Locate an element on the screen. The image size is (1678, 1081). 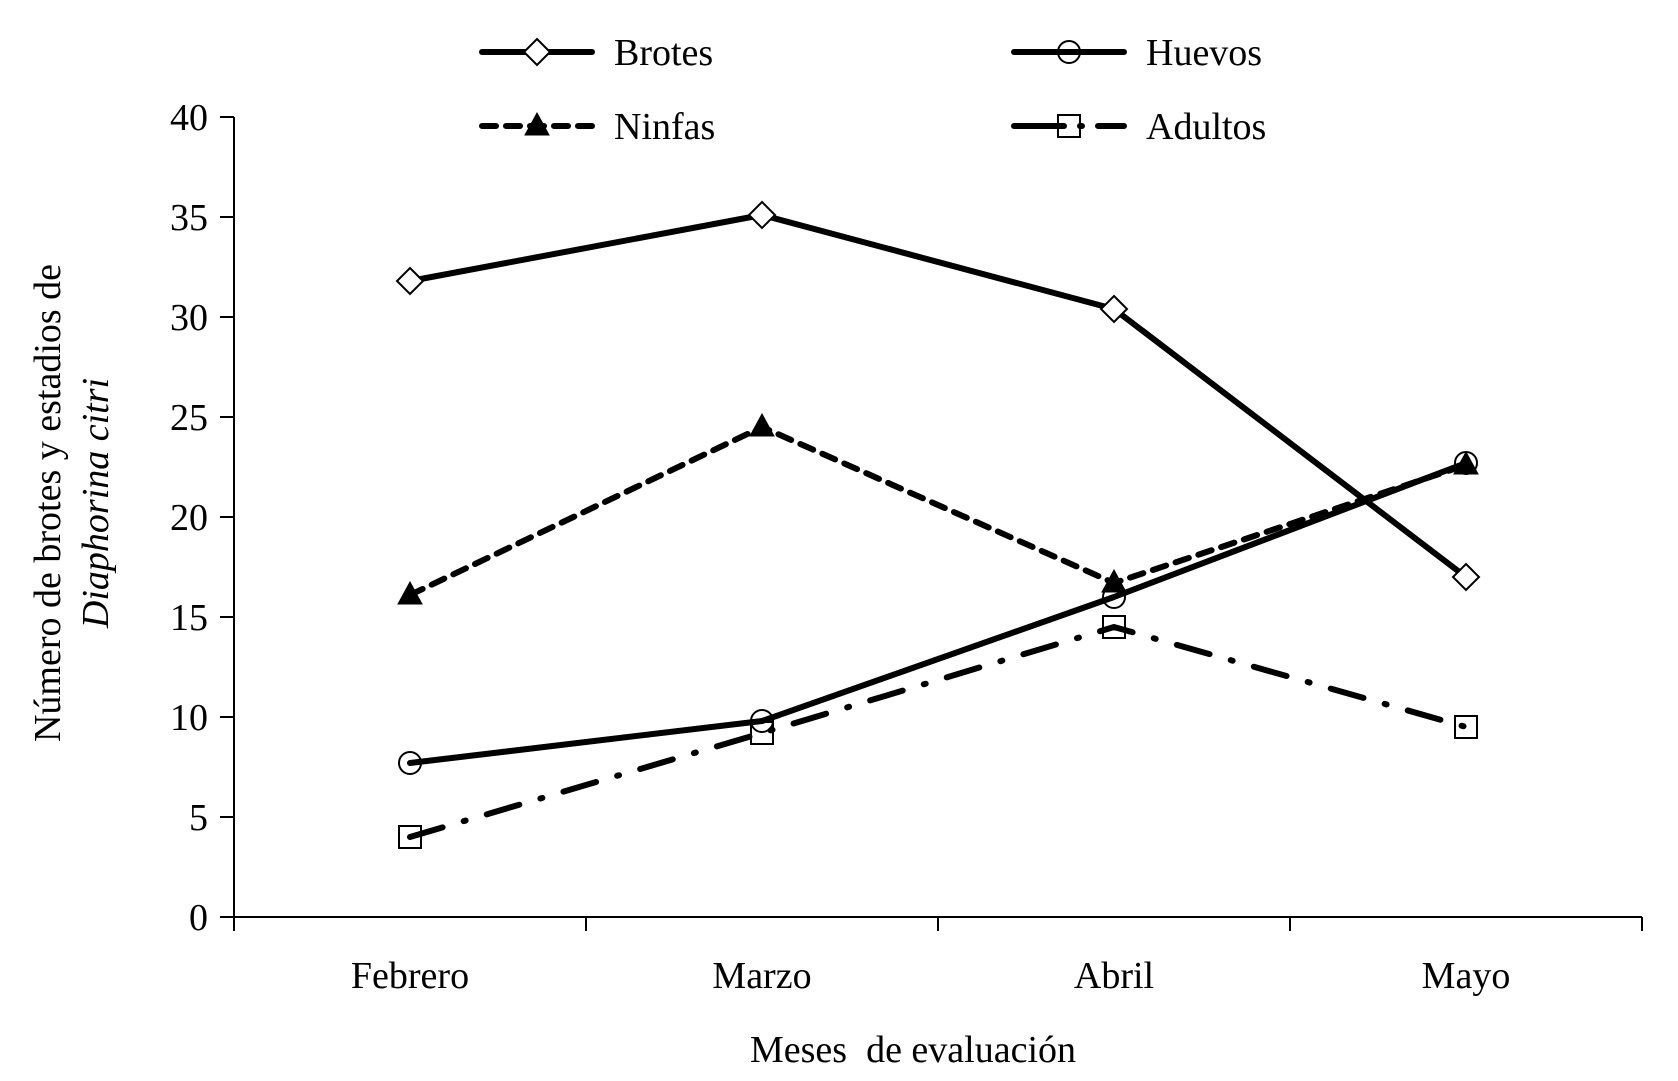
x-tick-label: Febrero is located at coordinates (410, 976).